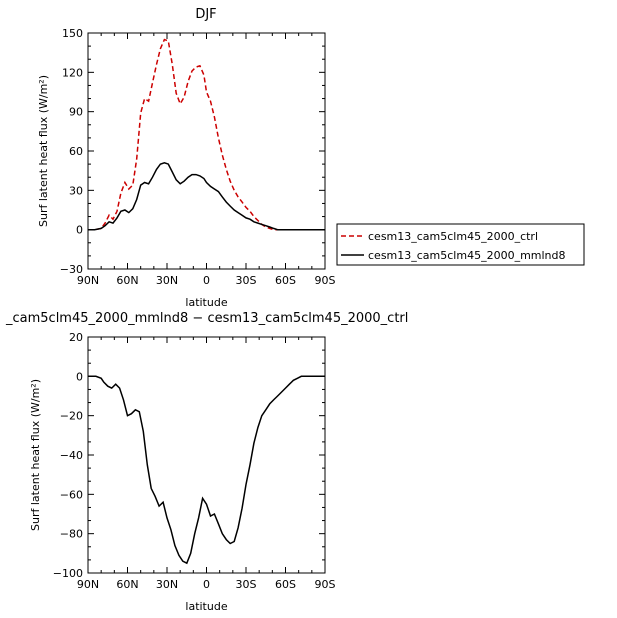  Describe the element at coordinates (68, 573) in the screenshot. I see `y-tick-label: −100` at that location.